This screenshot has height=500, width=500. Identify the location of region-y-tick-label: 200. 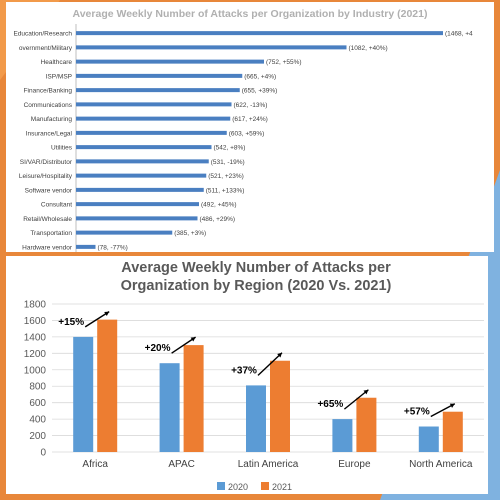
(37, 436).